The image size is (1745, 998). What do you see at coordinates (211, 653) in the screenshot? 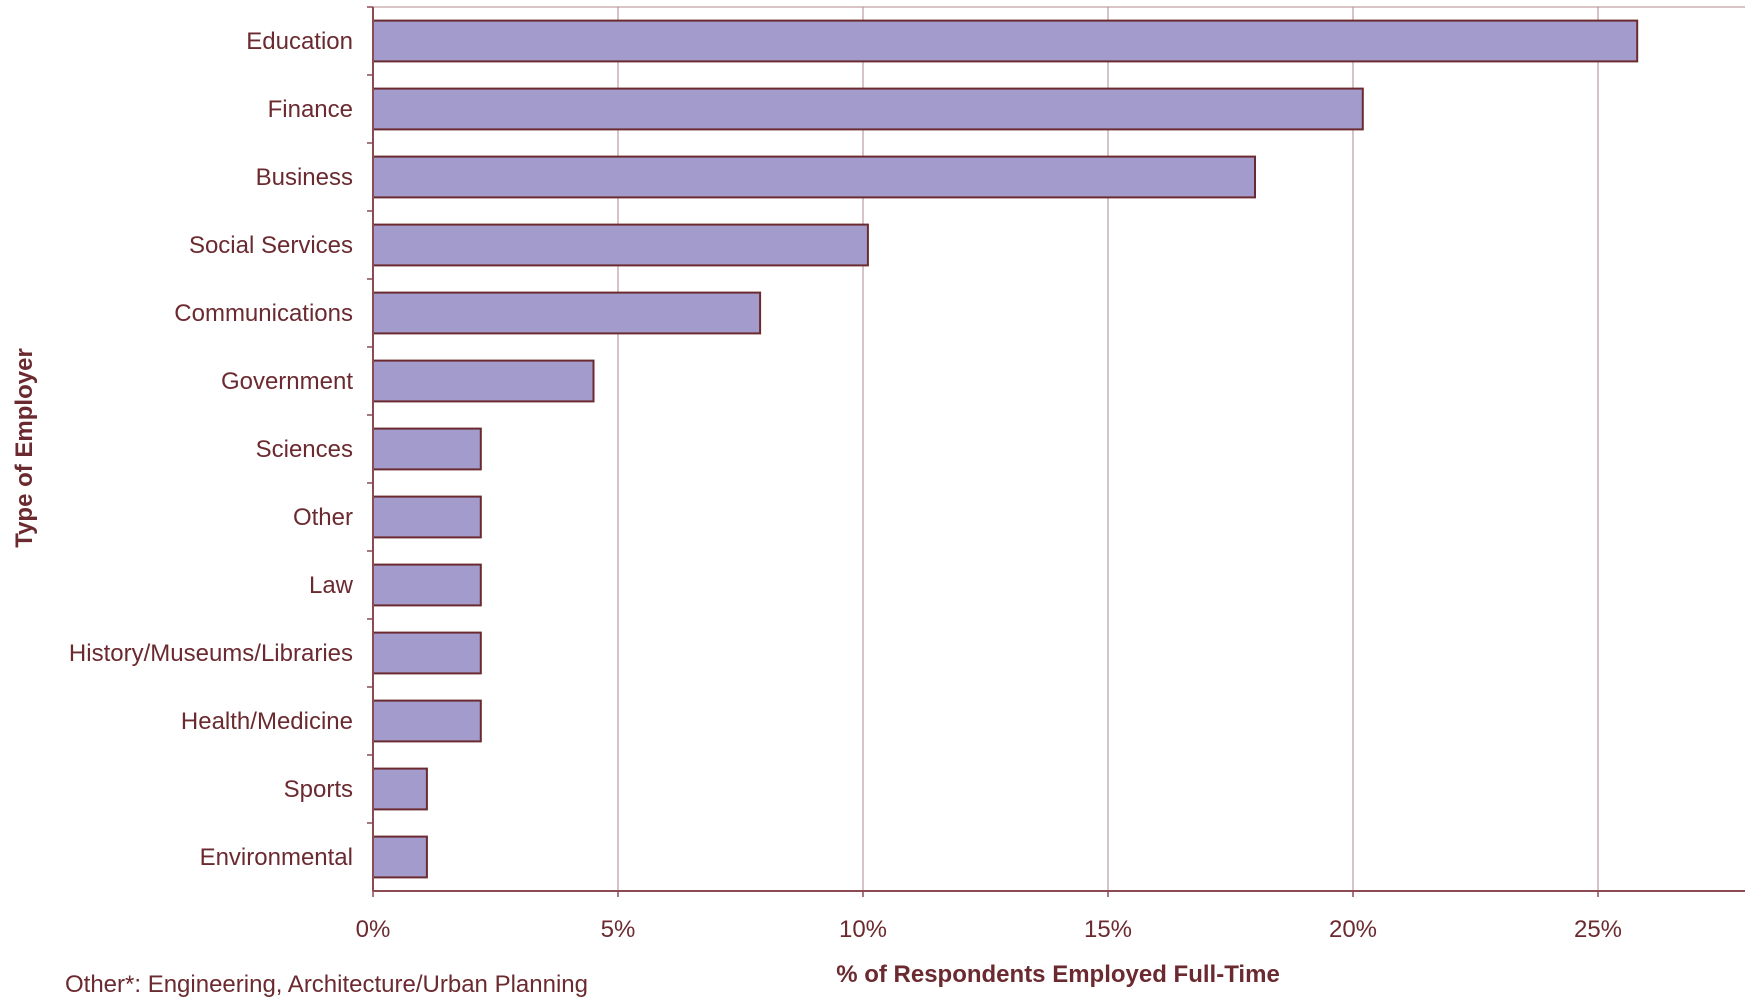
I see `category-label: History/Museums/Libraries` at bounding box center [211, 653].